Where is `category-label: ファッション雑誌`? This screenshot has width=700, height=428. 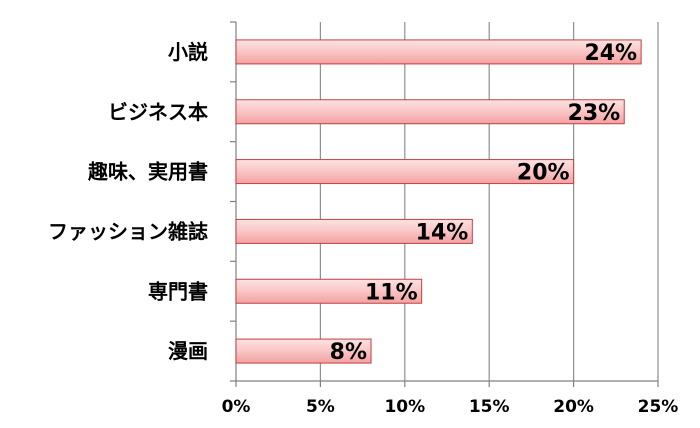
category-label: ファッション雑誌 is located at coordinates (128, 231).